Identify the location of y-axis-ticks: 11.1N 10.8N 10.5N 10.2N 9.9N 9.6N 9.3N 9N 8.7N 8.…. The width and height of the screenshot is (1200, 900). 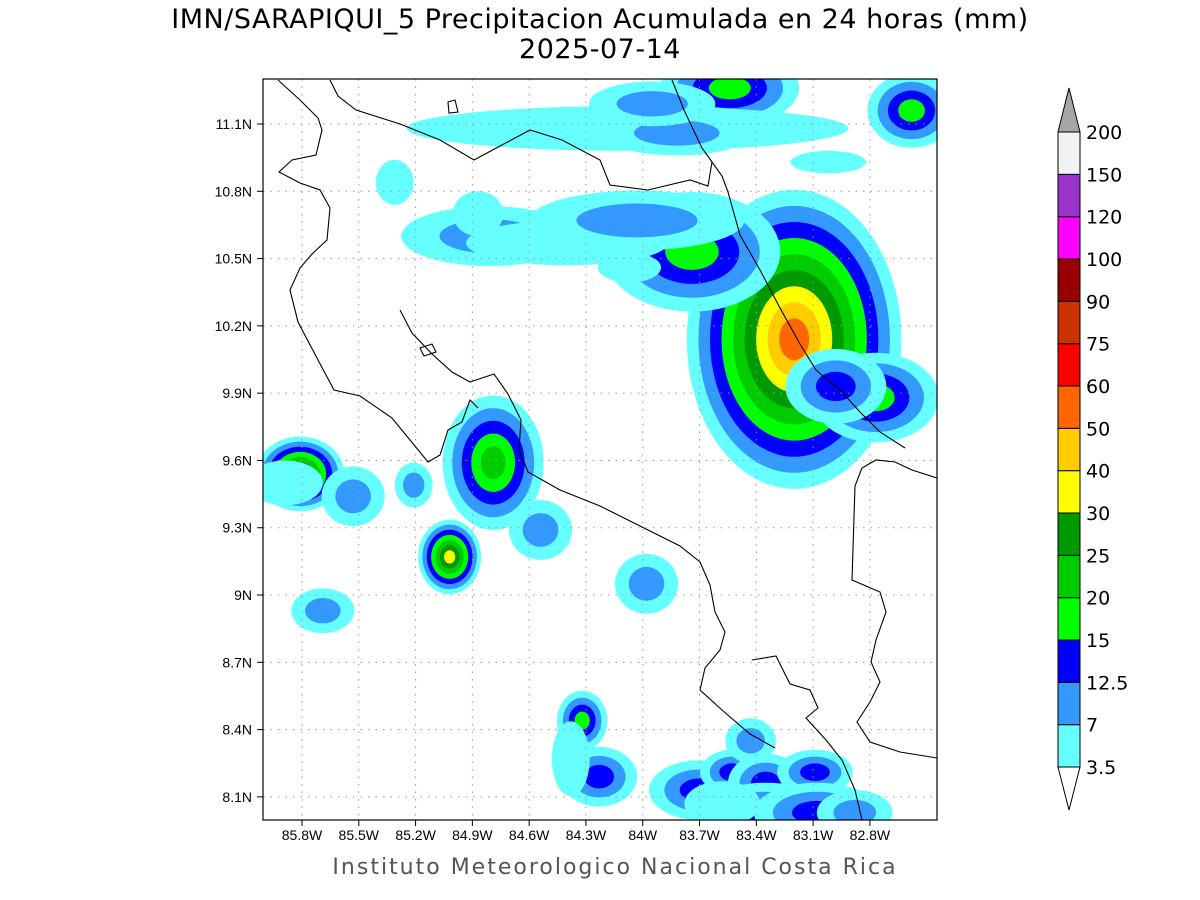
(239, 460).